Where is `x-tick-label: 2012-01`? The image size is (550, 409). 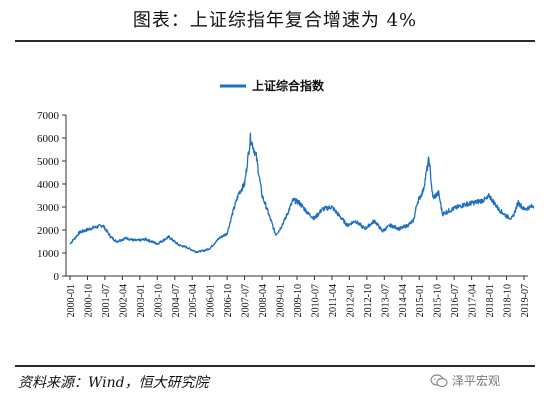 x-tick-label: 2012-01 is located at coordinates (350, 300).